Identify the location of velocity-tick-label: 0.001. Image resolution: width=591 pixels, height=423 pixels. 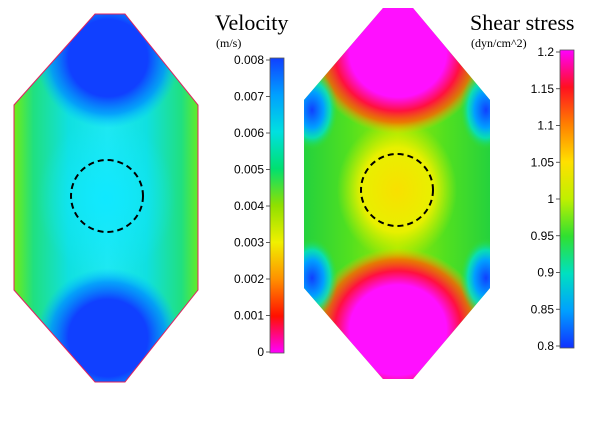
(249, 316).